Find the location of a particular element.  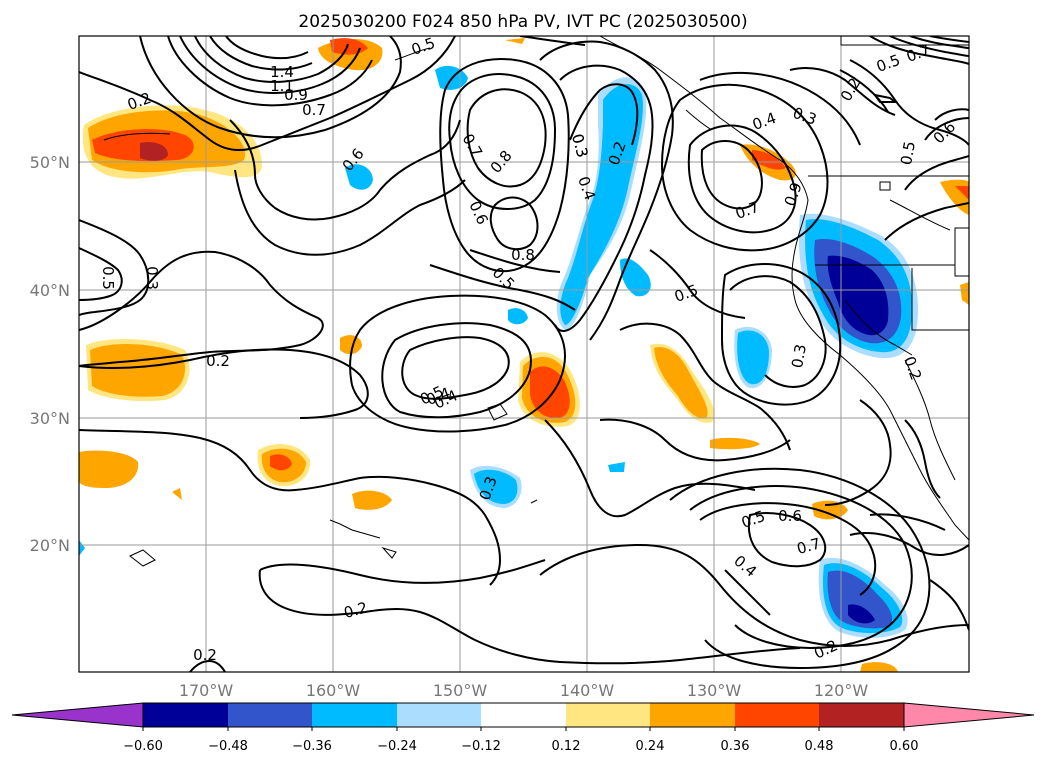

lon-label: 170°W is located at coordinates (206, 690).